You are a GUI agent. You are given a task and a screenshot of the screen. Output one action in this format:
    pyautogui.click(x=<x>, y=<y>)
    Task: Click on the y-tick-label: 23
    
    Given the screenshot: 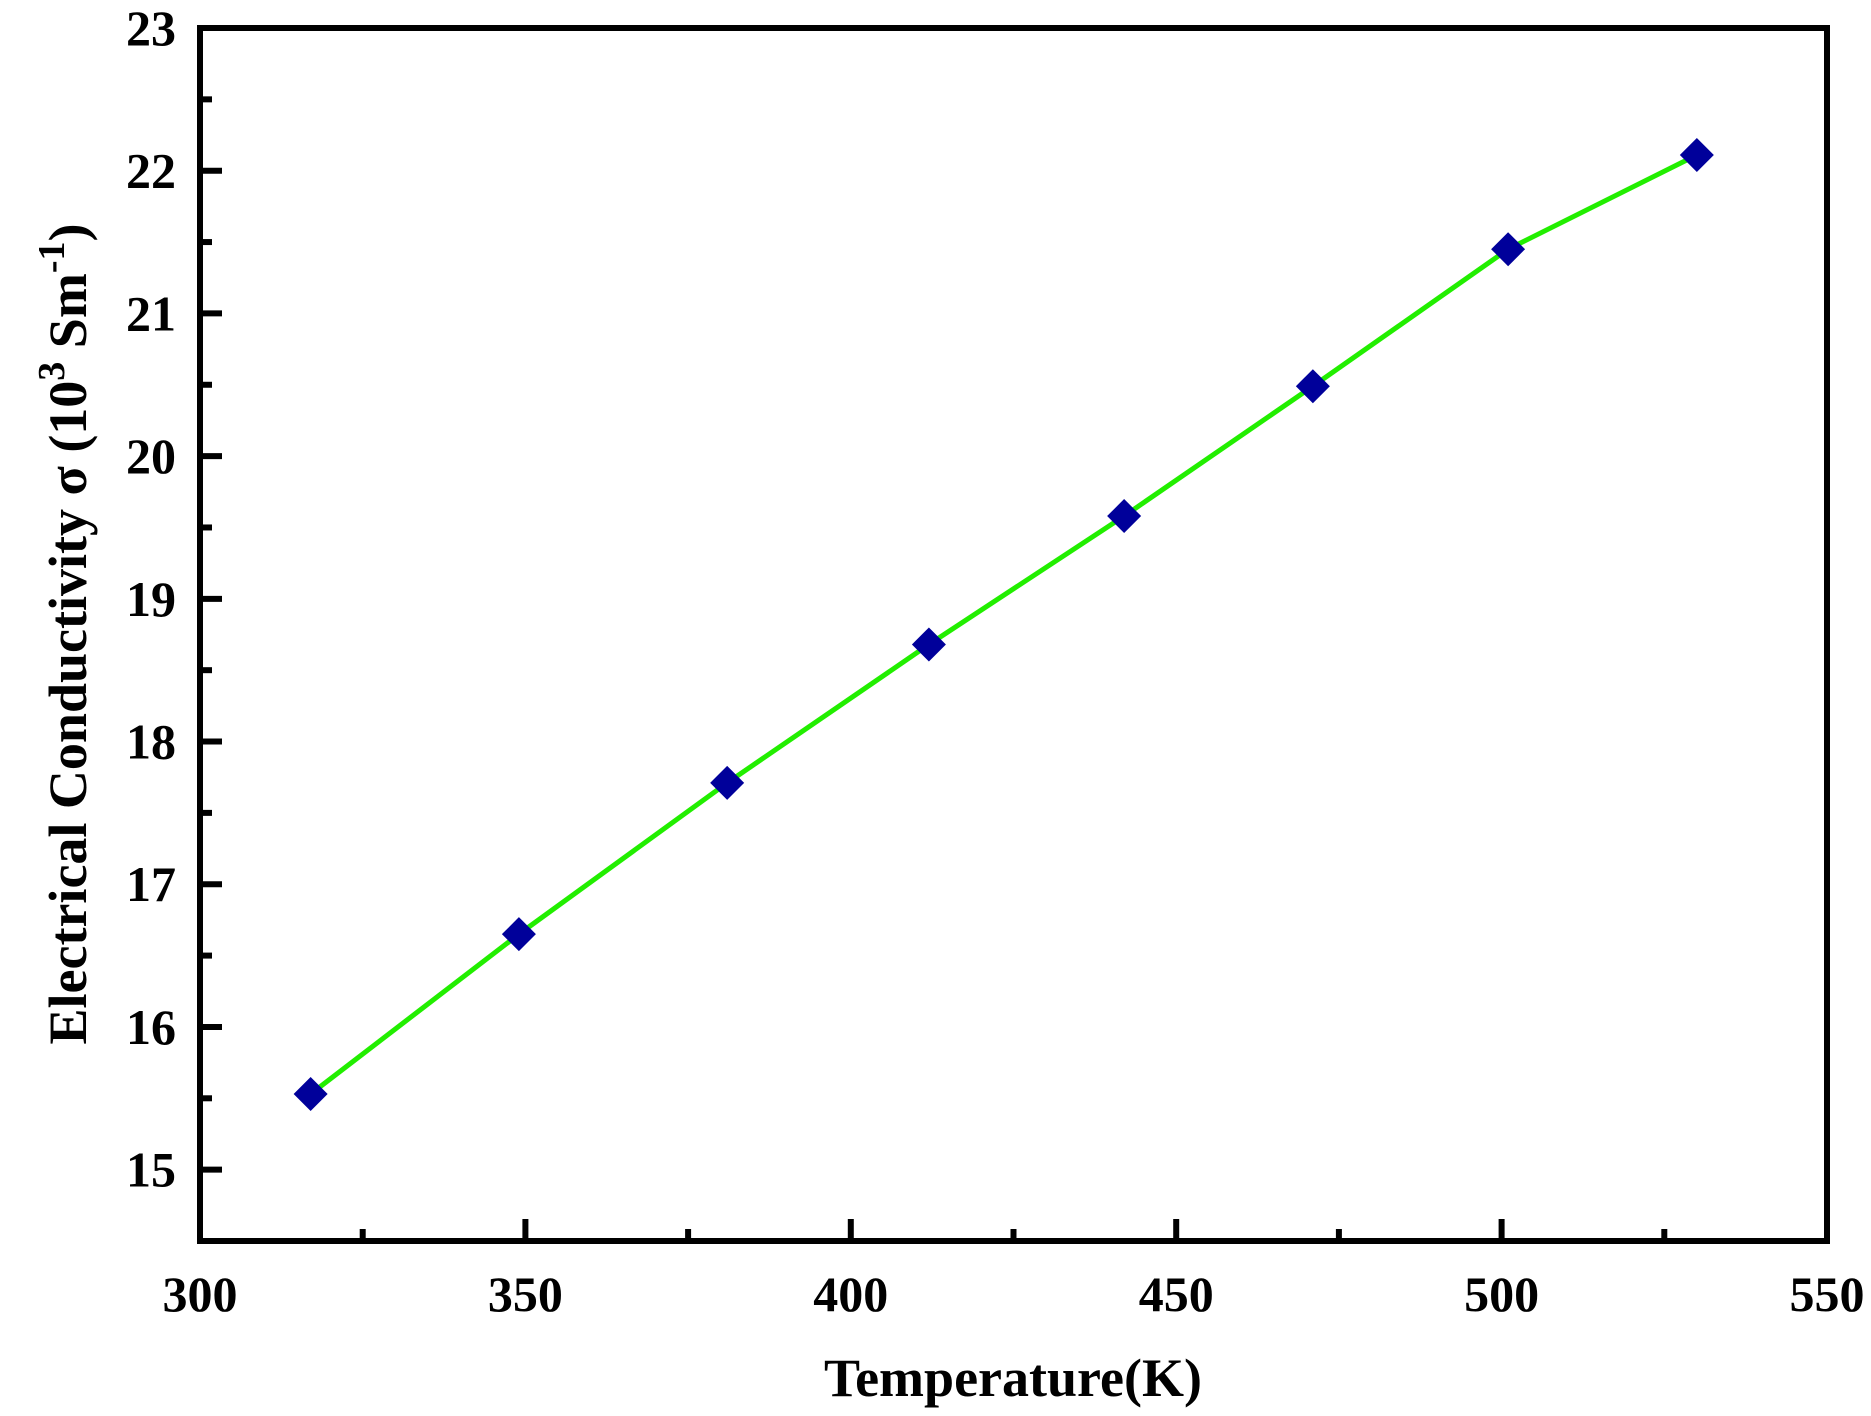 What is the action you would take?
    pyautogui.click(x=151, y=28)
    